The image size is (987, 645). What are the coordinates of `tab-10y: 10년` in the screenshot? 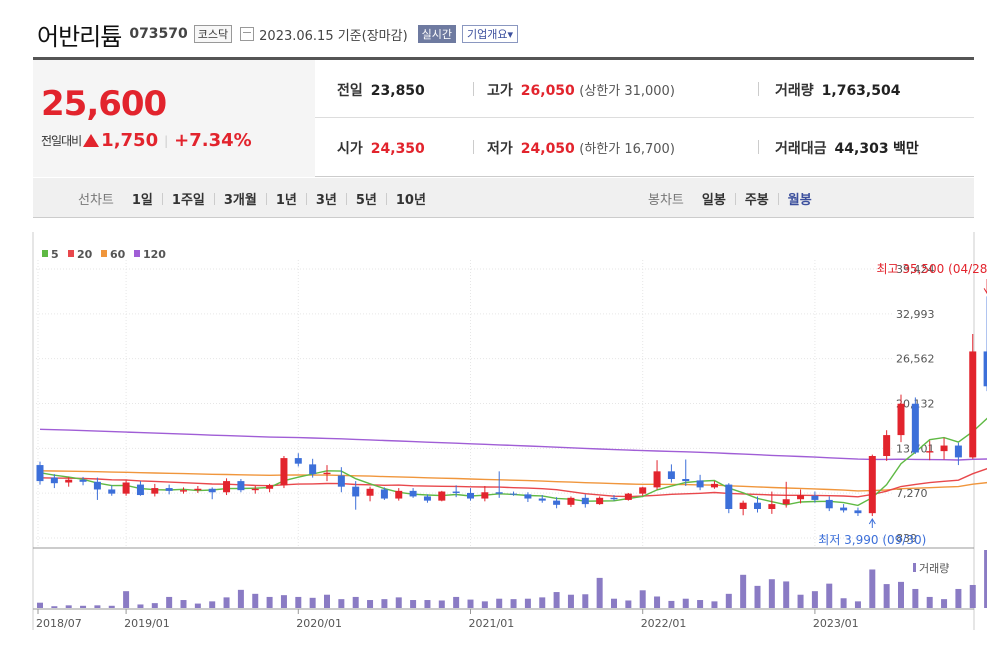 It's located at (410, 200).